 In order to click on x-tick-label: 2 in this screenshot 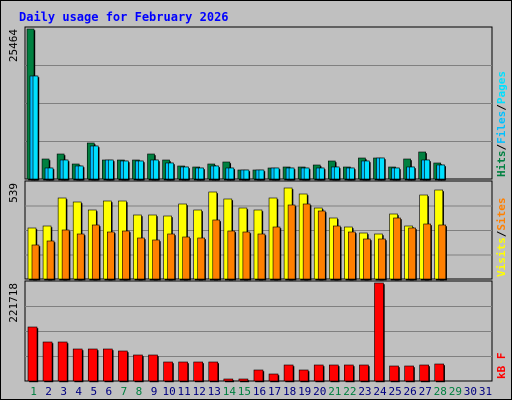, I will do `click(48, 391)`.